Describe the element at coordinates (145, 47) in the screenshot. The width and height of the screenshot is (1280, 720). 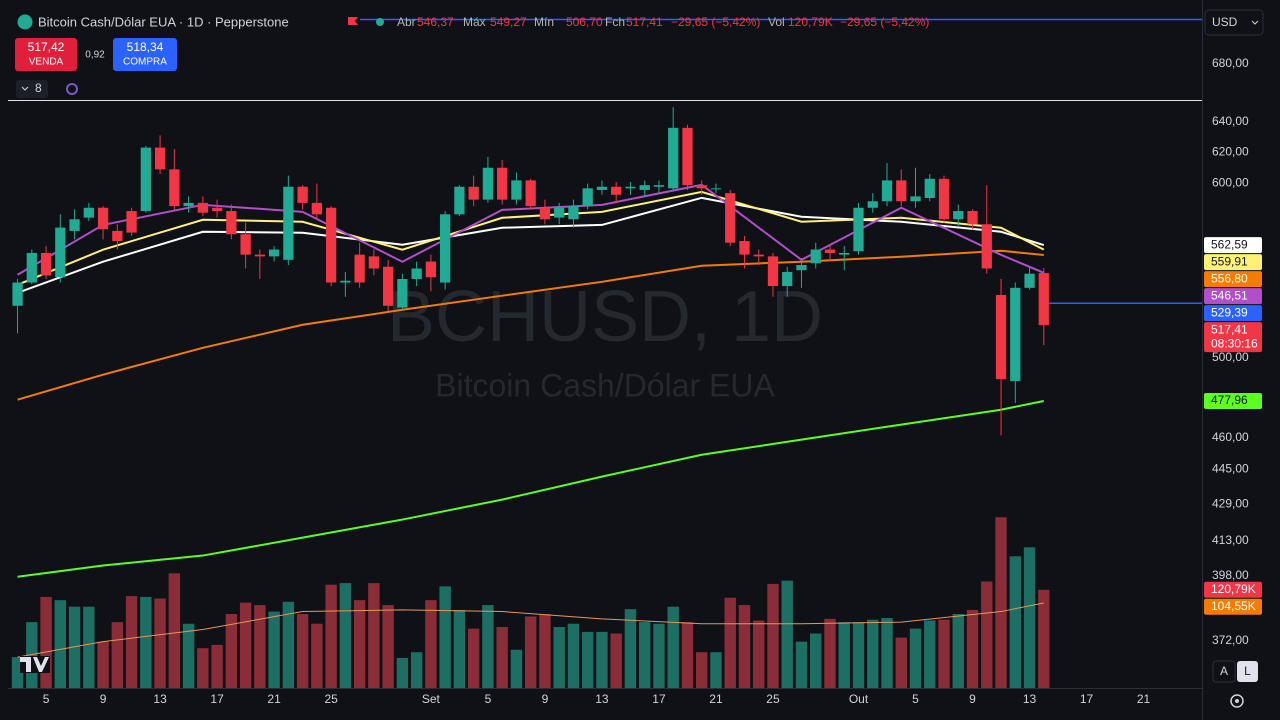
I see `buy-price: 518,34` at that location.